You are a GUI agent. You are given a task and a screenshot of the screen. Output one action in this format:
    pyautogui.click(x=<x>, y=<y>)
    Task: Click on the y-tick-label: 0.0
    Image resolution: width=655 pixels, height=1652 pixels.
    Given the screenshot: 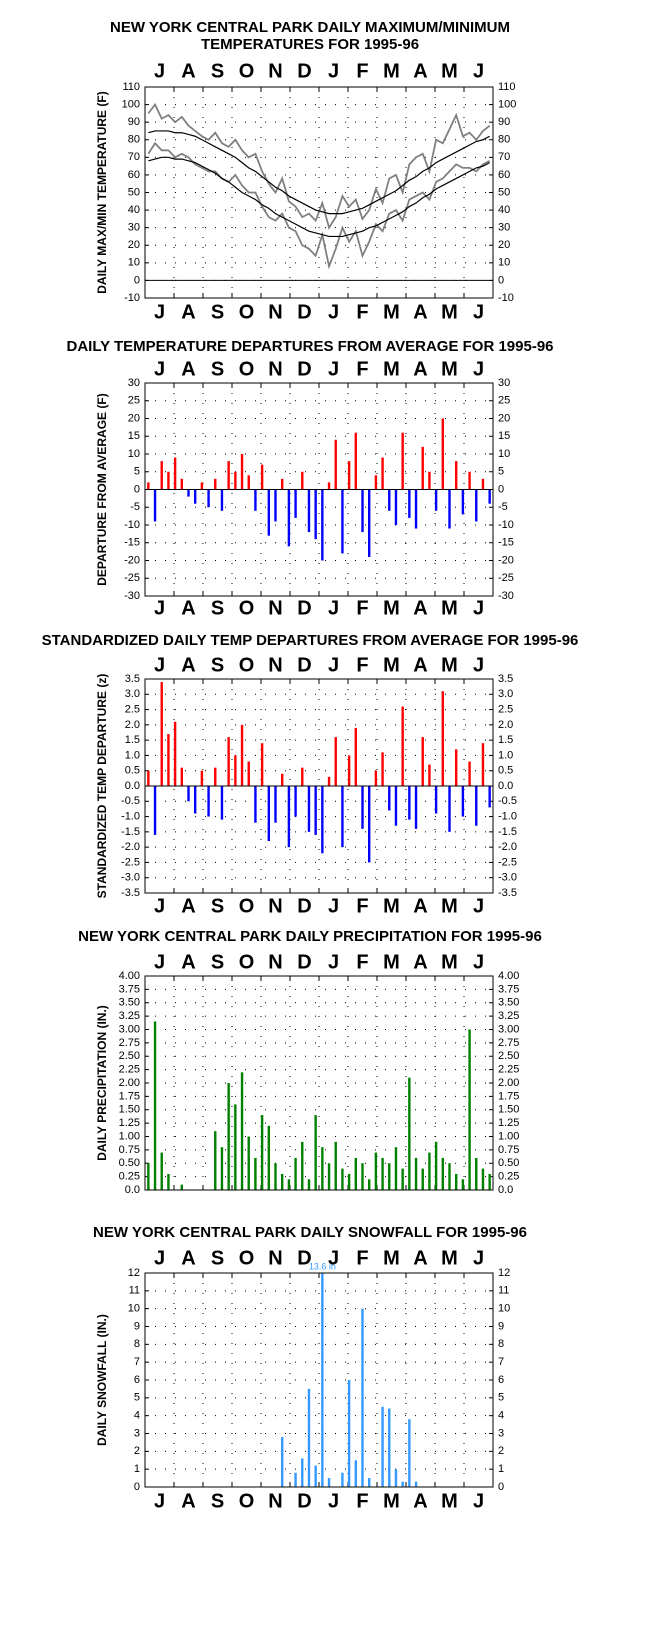 What is the action you would take?
    pyautogui.click(x=505, y=1190)
    